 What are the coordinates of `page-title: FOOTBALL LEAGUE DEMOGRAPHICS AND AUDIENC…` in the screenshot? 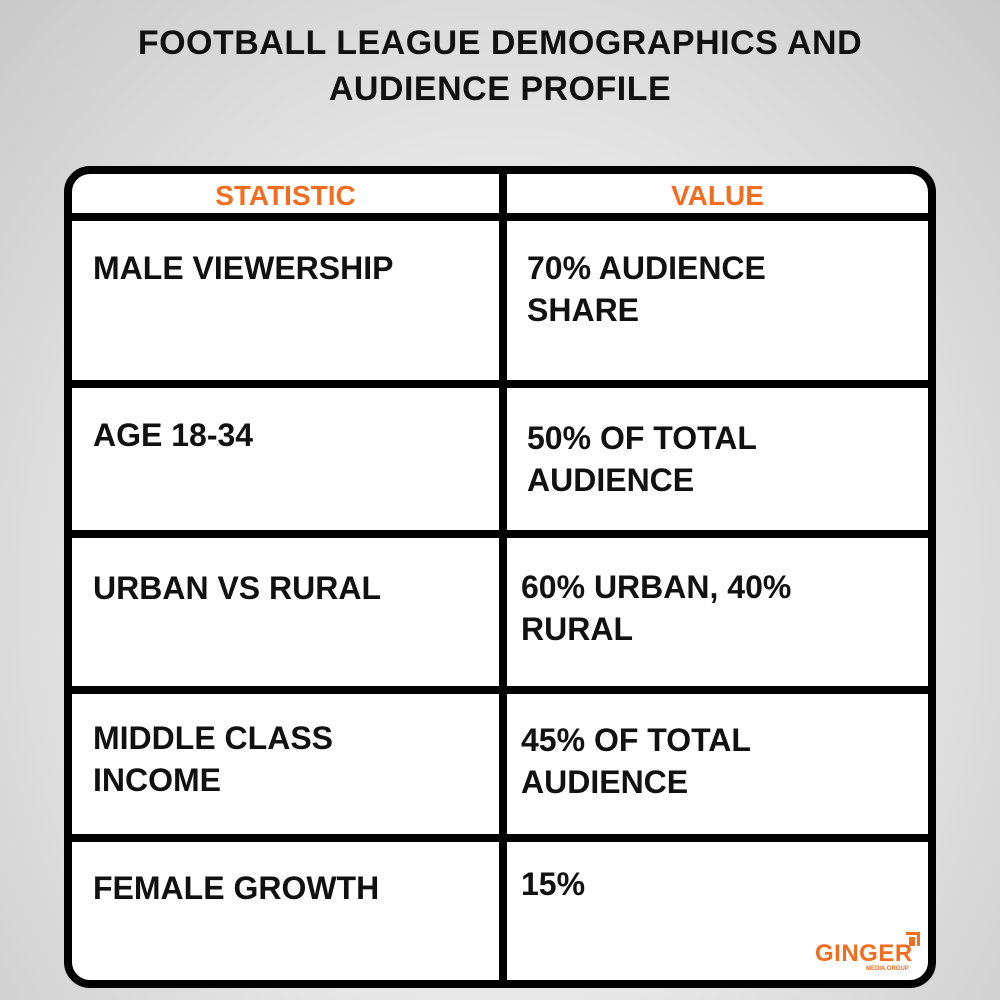 It's located at (500, 66).